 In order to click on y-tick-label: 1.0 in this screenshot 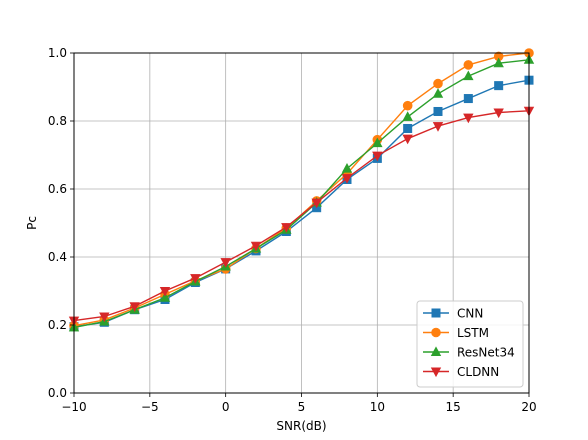, I will do `click(57, 53)`.